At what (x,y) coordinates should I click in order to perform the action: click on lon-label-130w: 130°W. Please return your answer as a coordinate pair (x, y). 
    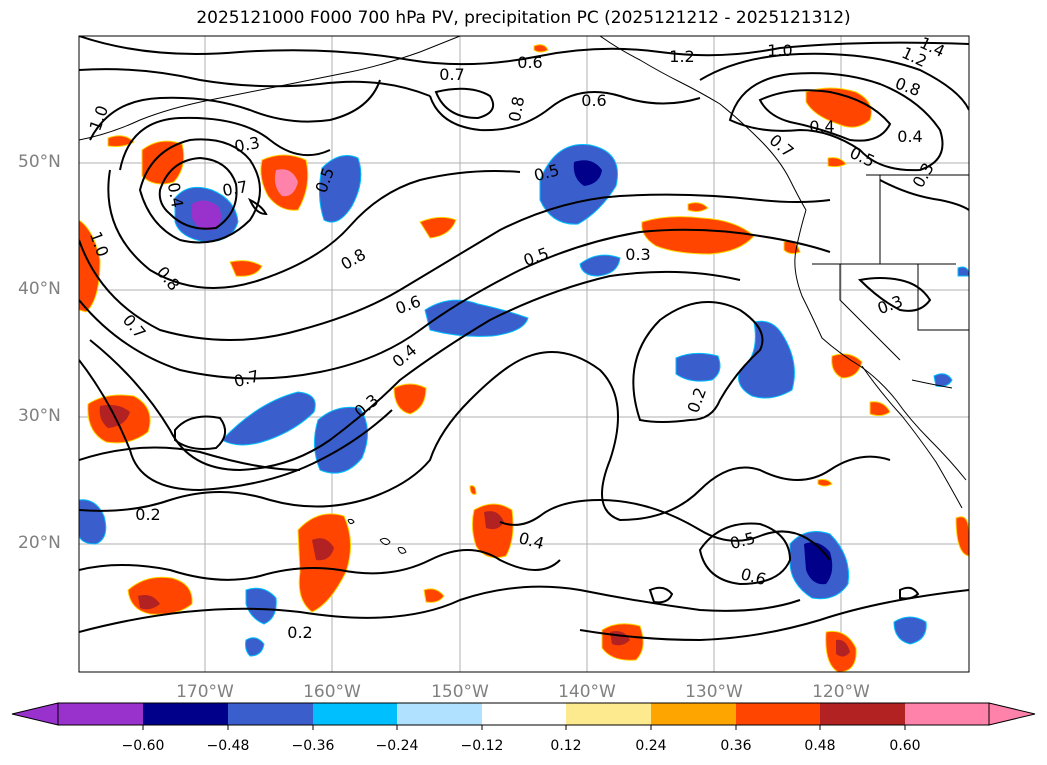
    Looking at the image, I should click on (714, 692).